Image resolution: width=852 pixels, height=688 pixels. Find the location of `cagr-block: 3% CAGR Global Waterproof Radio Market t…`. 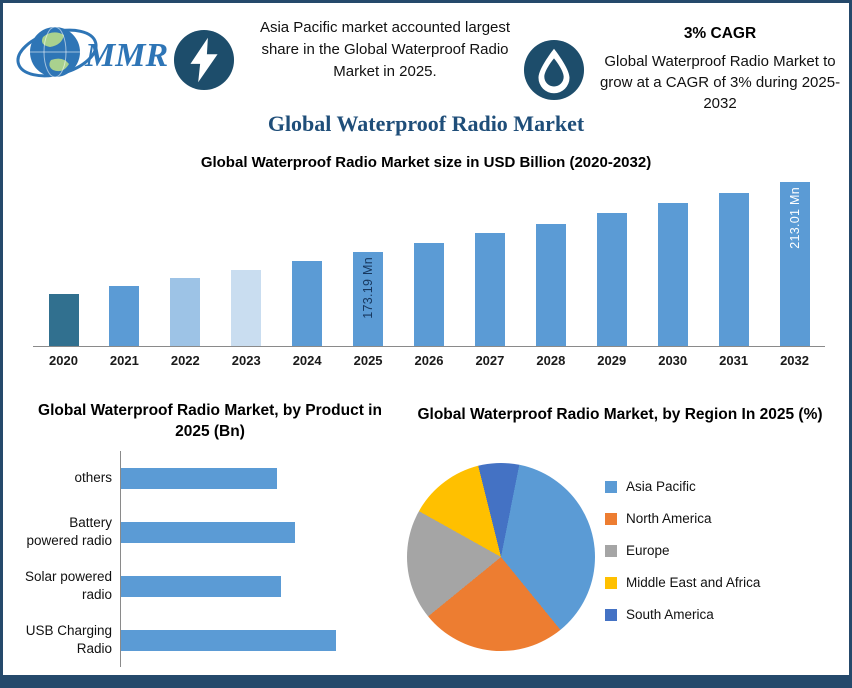

cagr-block: 3% CAGR Global Waterproof Radio Market t… is located at coordinates (720, 69).